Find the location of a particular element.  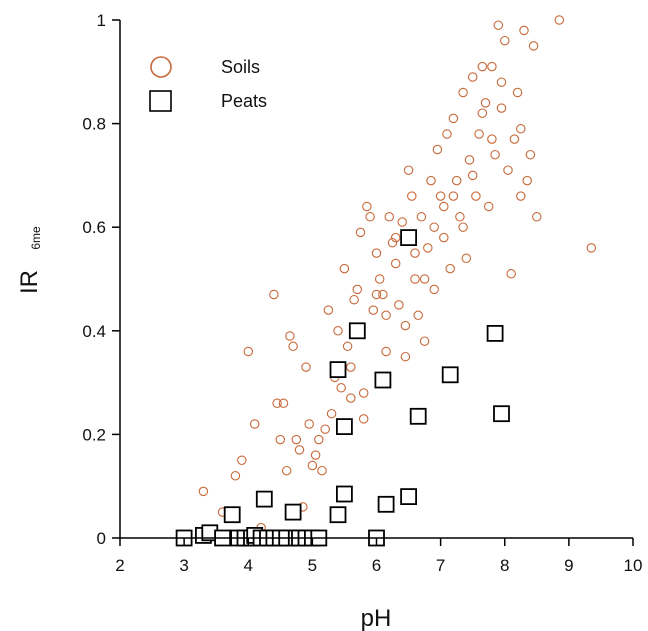

legend: Soils Peats is located at coordinates (208, 84).